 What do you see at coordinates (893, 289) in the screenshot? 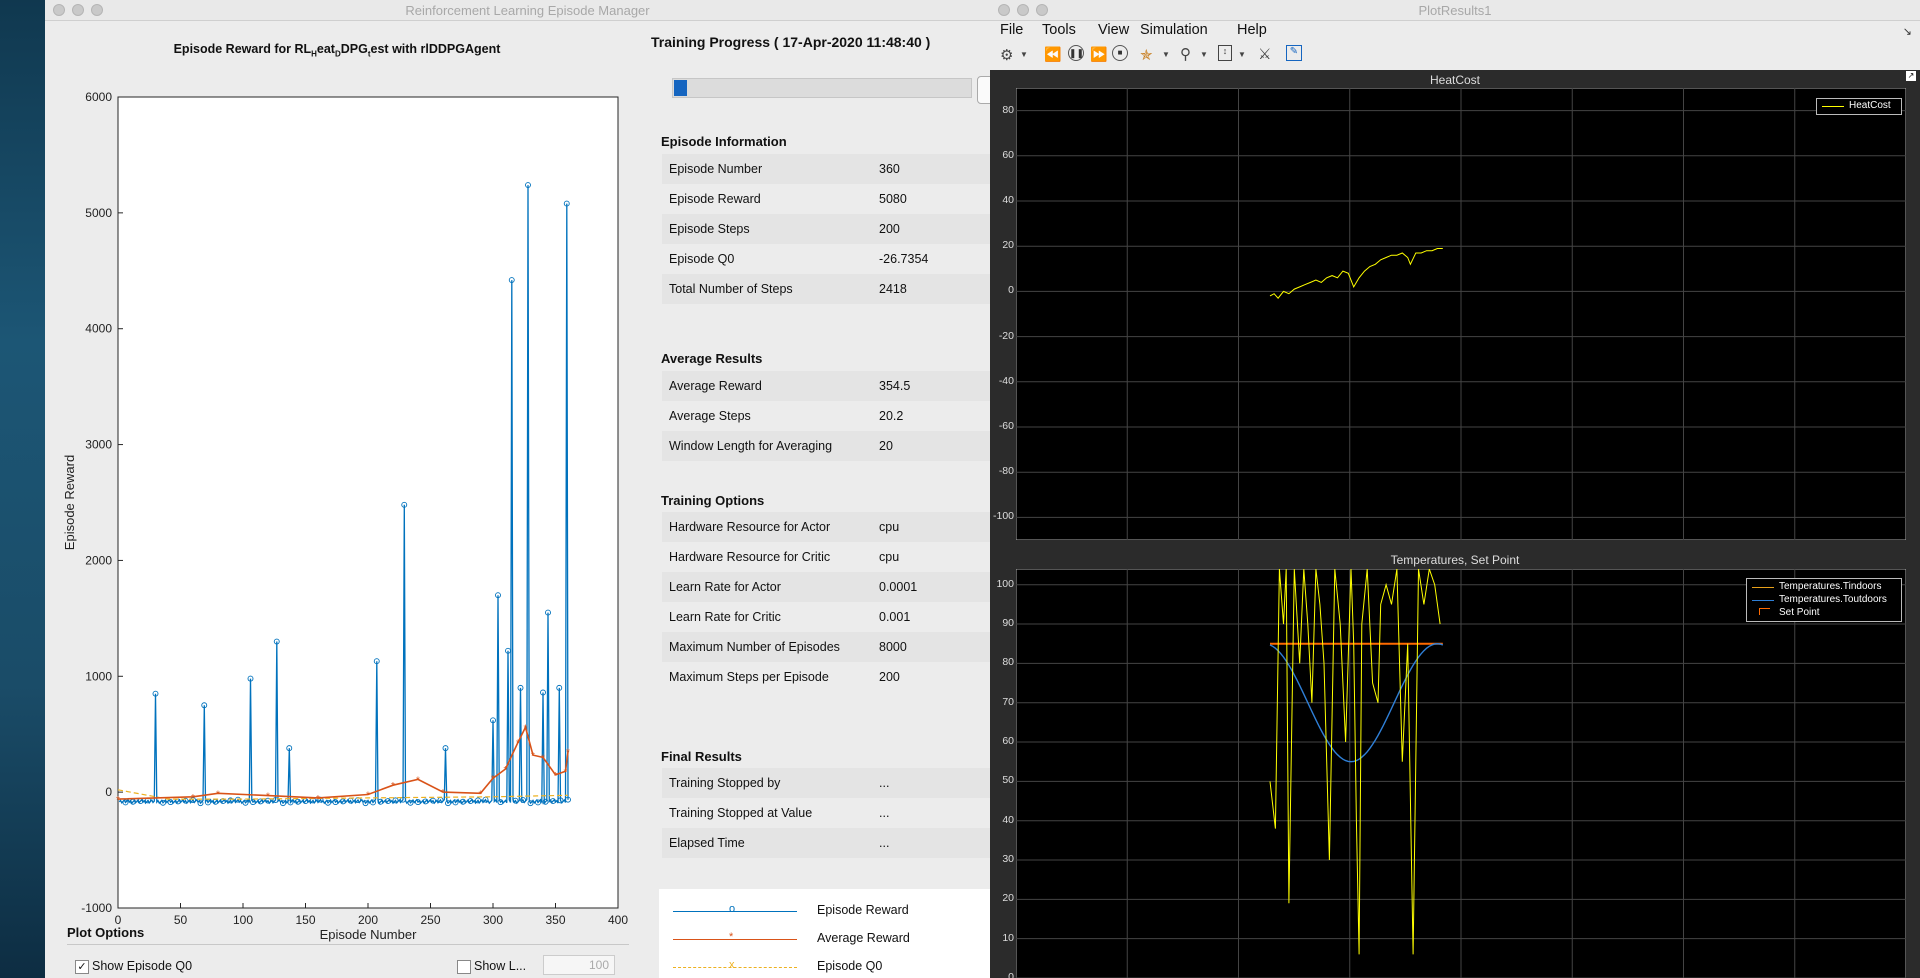
I see `field-value: 2418` at bounding box center [893, 289].